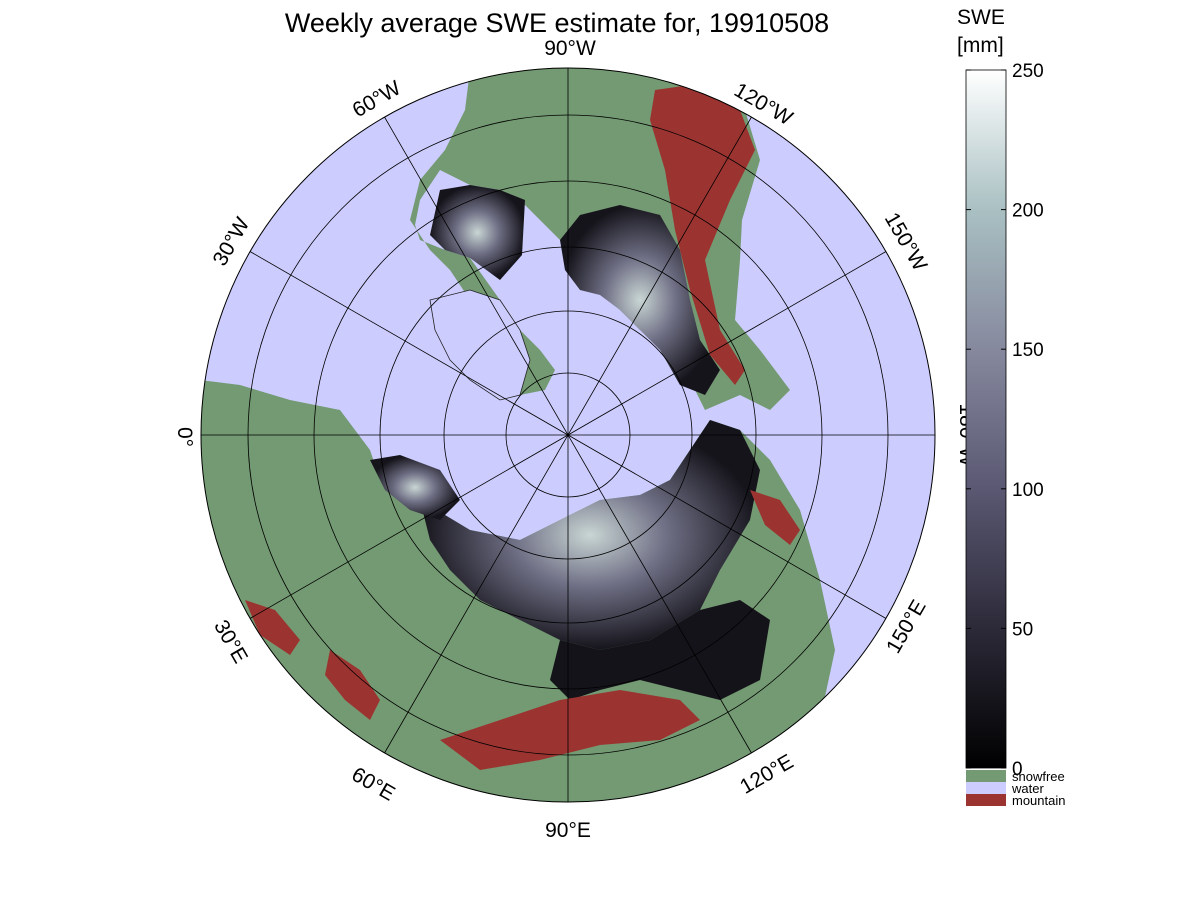  Describe the element at coordinates (660, 650) in the screenshot. I see `east-siberia-dark` at that location.